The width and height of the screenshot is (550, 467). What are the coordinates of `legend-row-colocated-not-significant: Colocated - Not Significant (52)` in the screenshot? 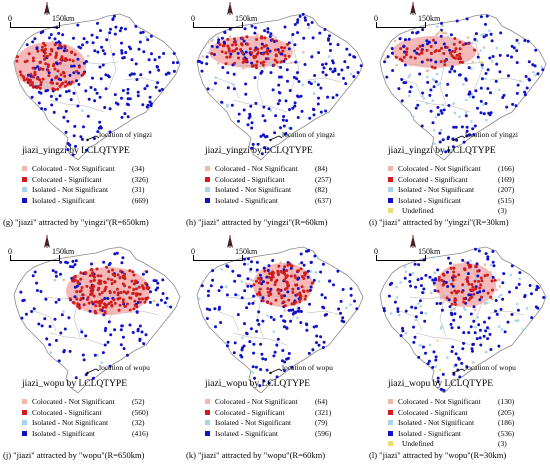 It's located at (92, 401).